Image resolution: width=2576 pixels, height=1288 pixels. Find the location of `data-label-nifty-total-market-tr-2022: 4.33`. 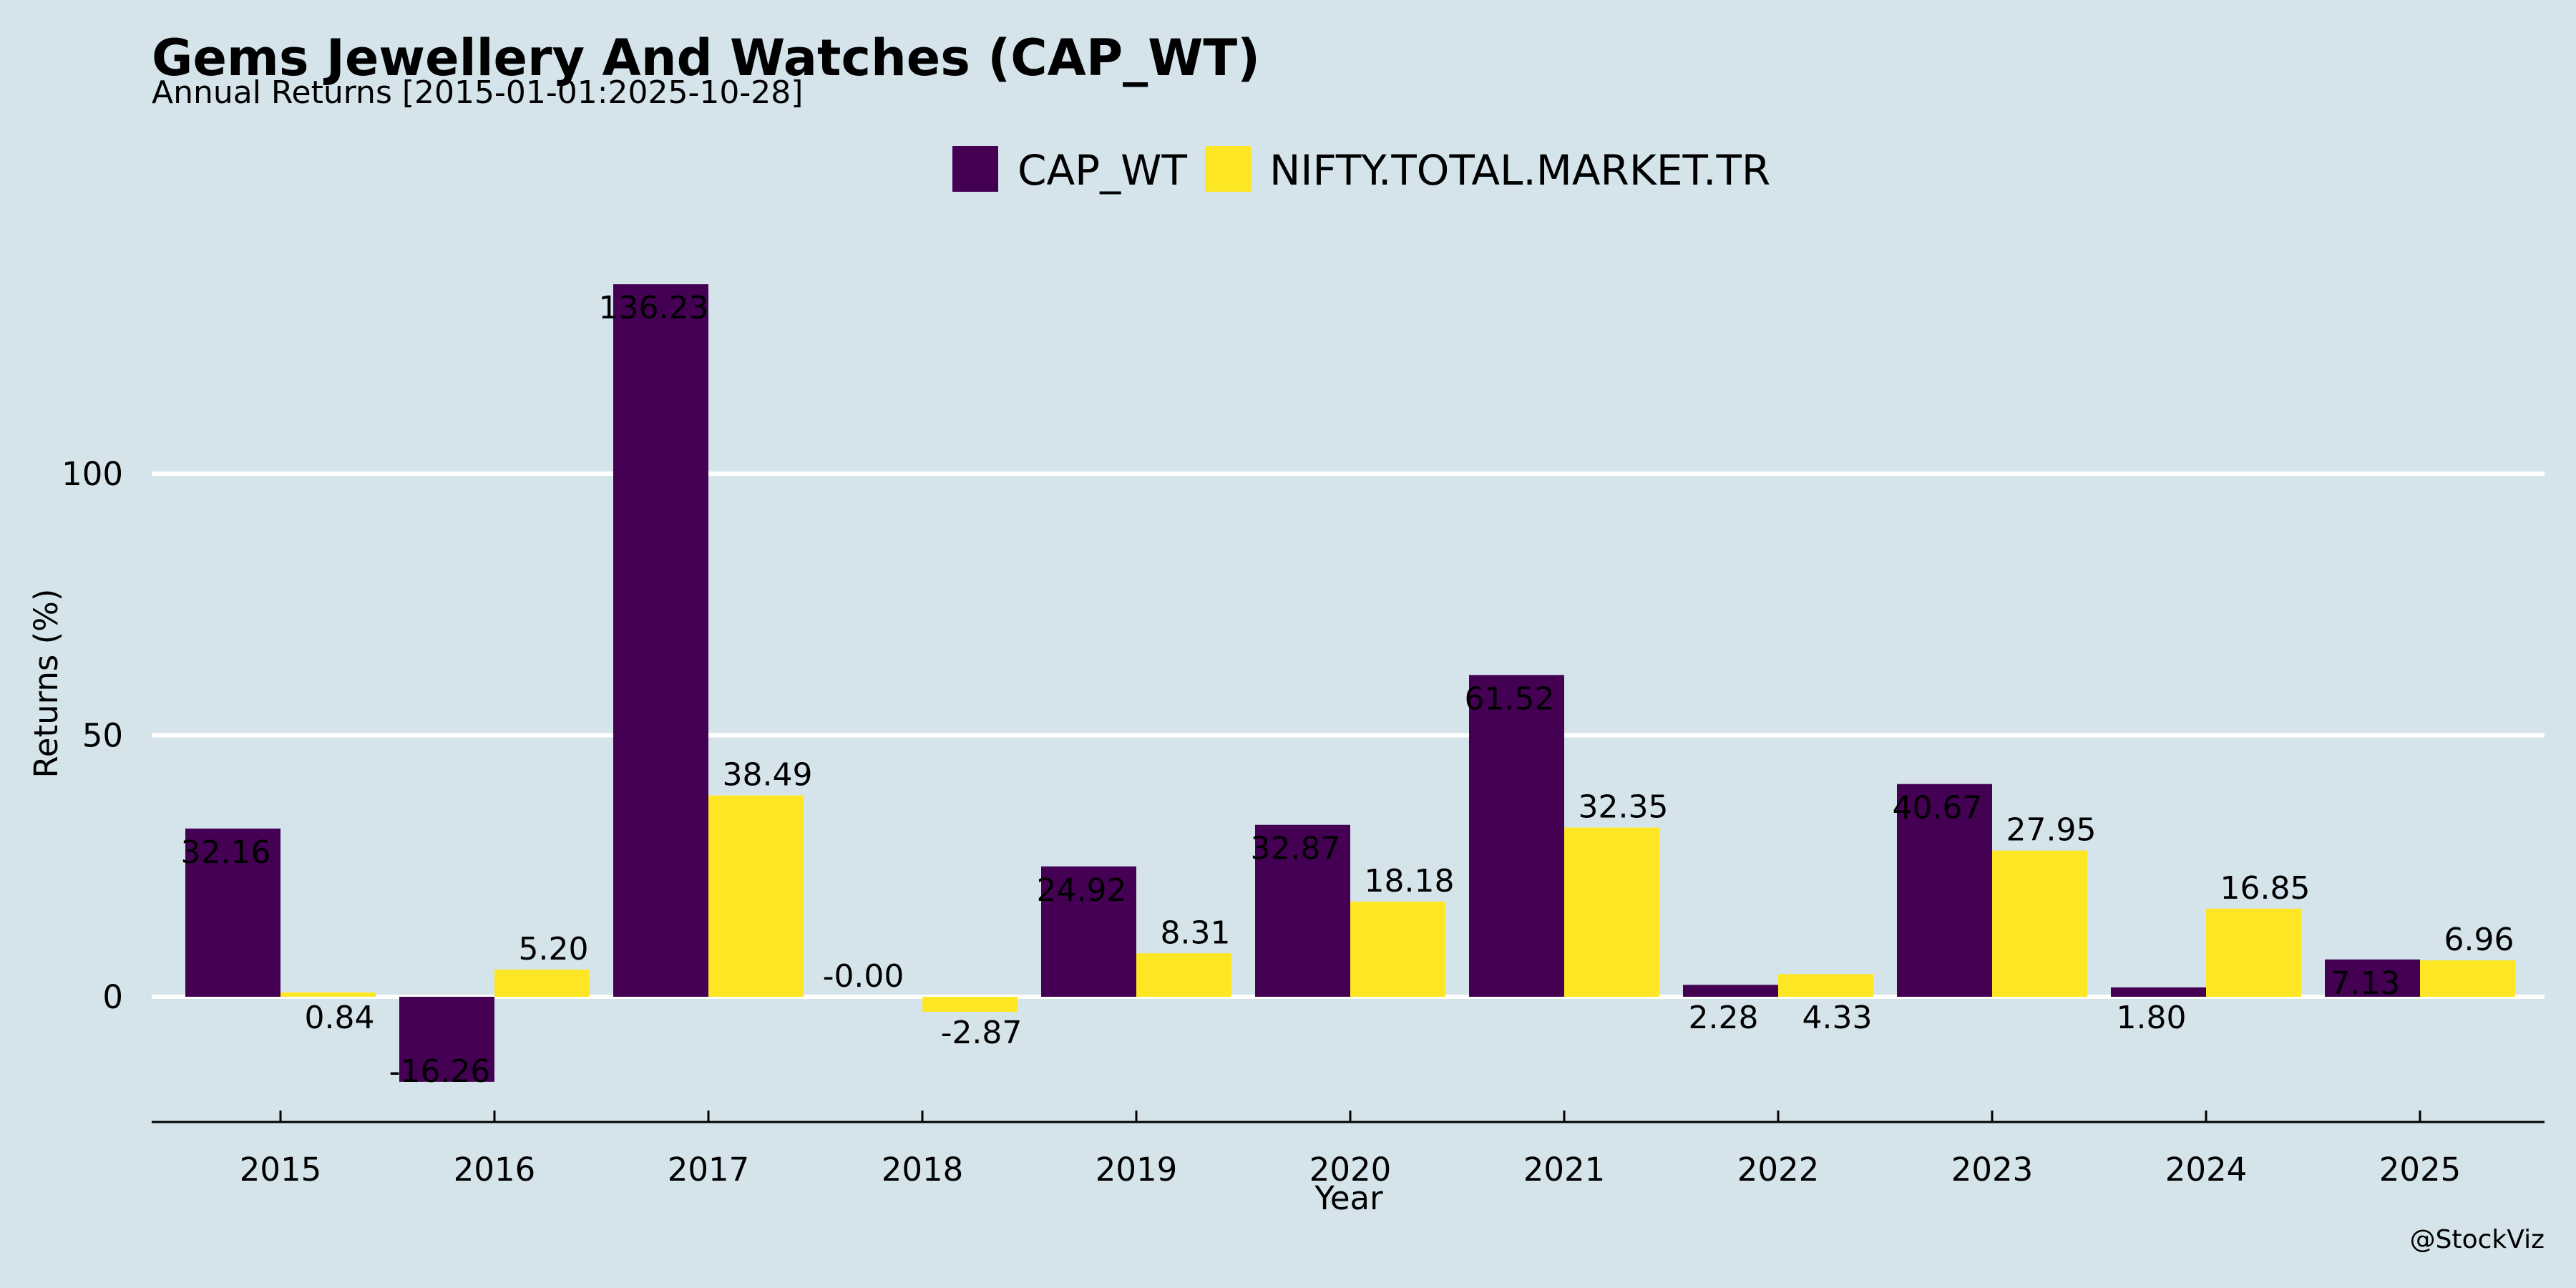

data-label-nifty-total-market-tr-2022: 4.33 is located at coordinates (1837, 1018).